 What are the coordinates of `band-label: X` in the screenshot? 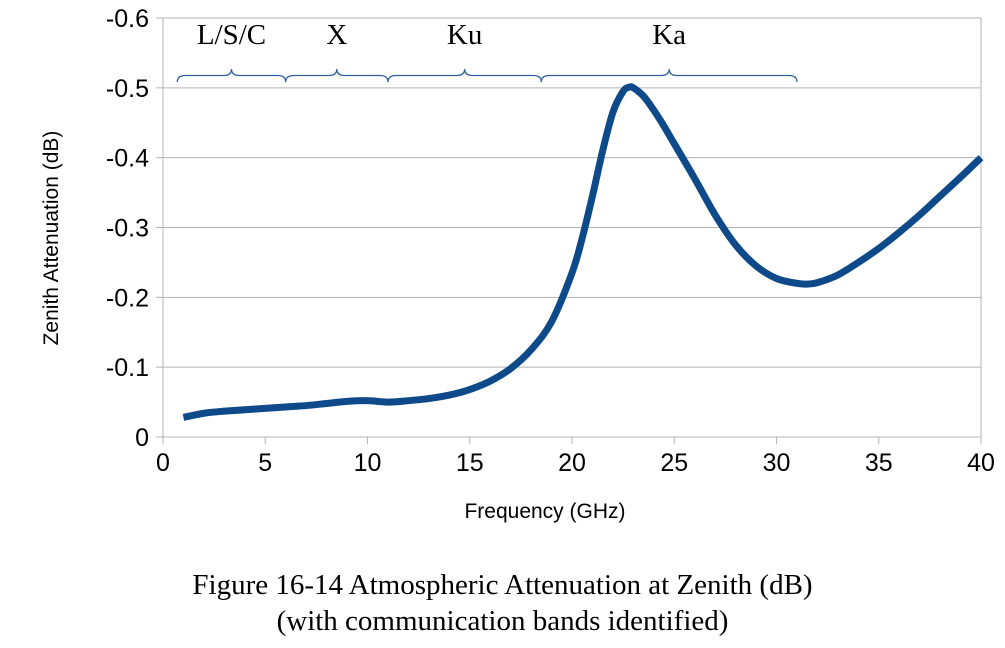 It's located at (336, 35).